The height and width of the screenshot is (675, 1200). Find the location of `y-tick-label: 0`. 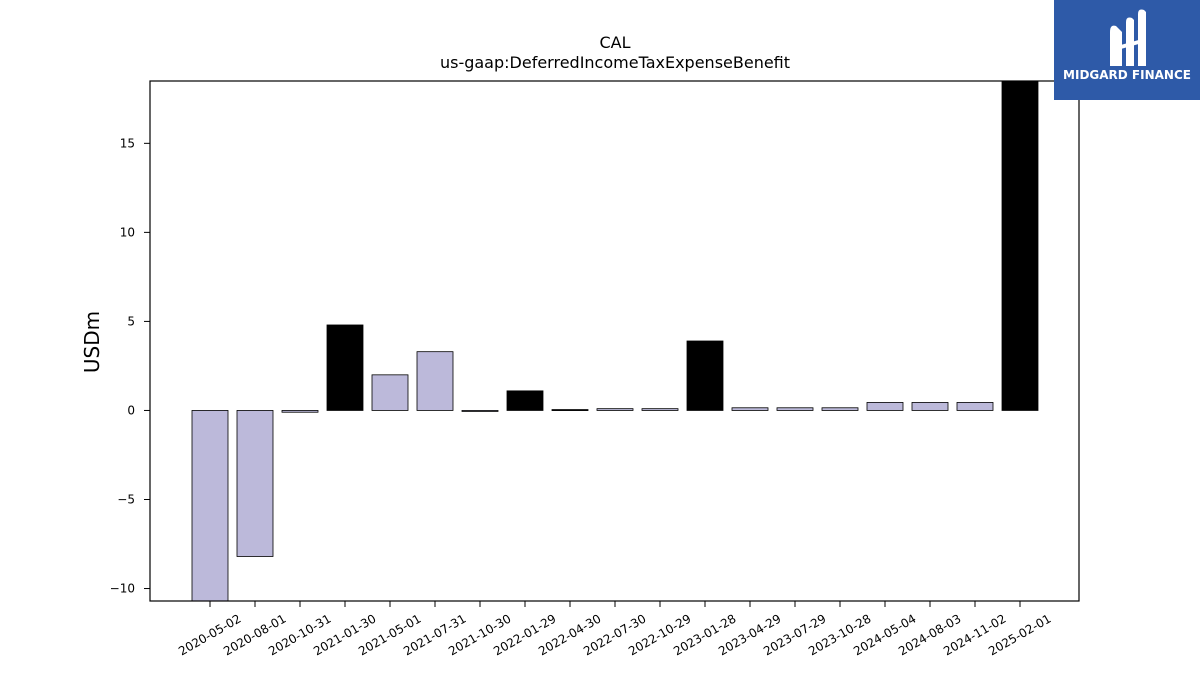

y-tick-label: 0 is located at coordinates (131, 410).